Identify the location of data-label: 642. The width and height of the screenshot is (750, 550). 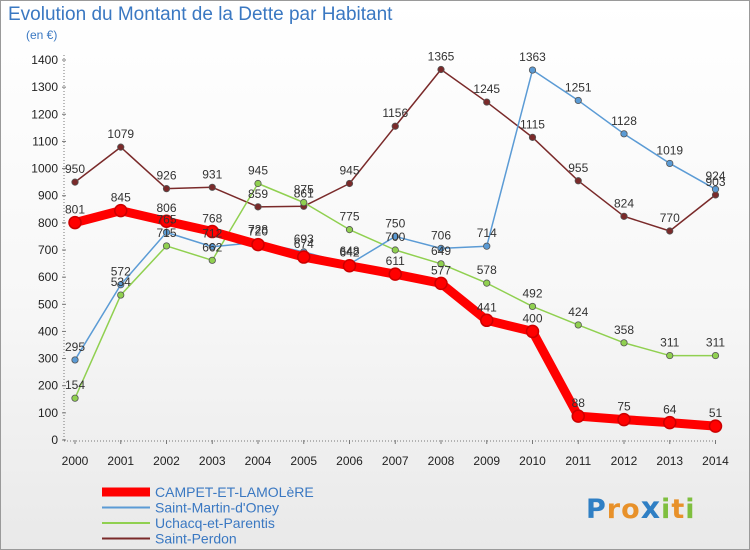
(349, 253).